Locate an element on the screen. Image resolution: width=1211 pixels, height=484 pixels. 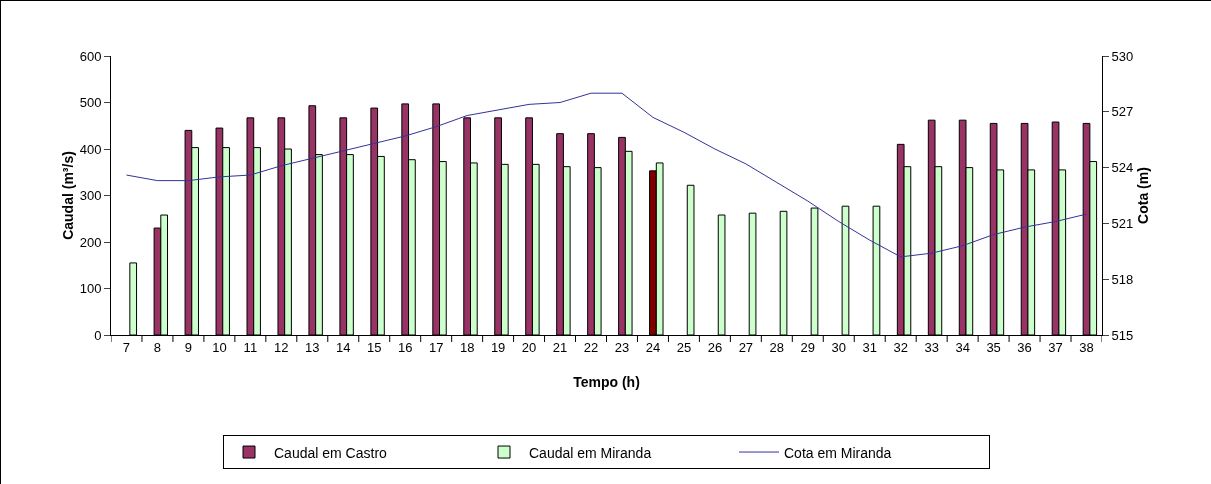
x-tick-label: 7 is located at coordinates (126, 347).